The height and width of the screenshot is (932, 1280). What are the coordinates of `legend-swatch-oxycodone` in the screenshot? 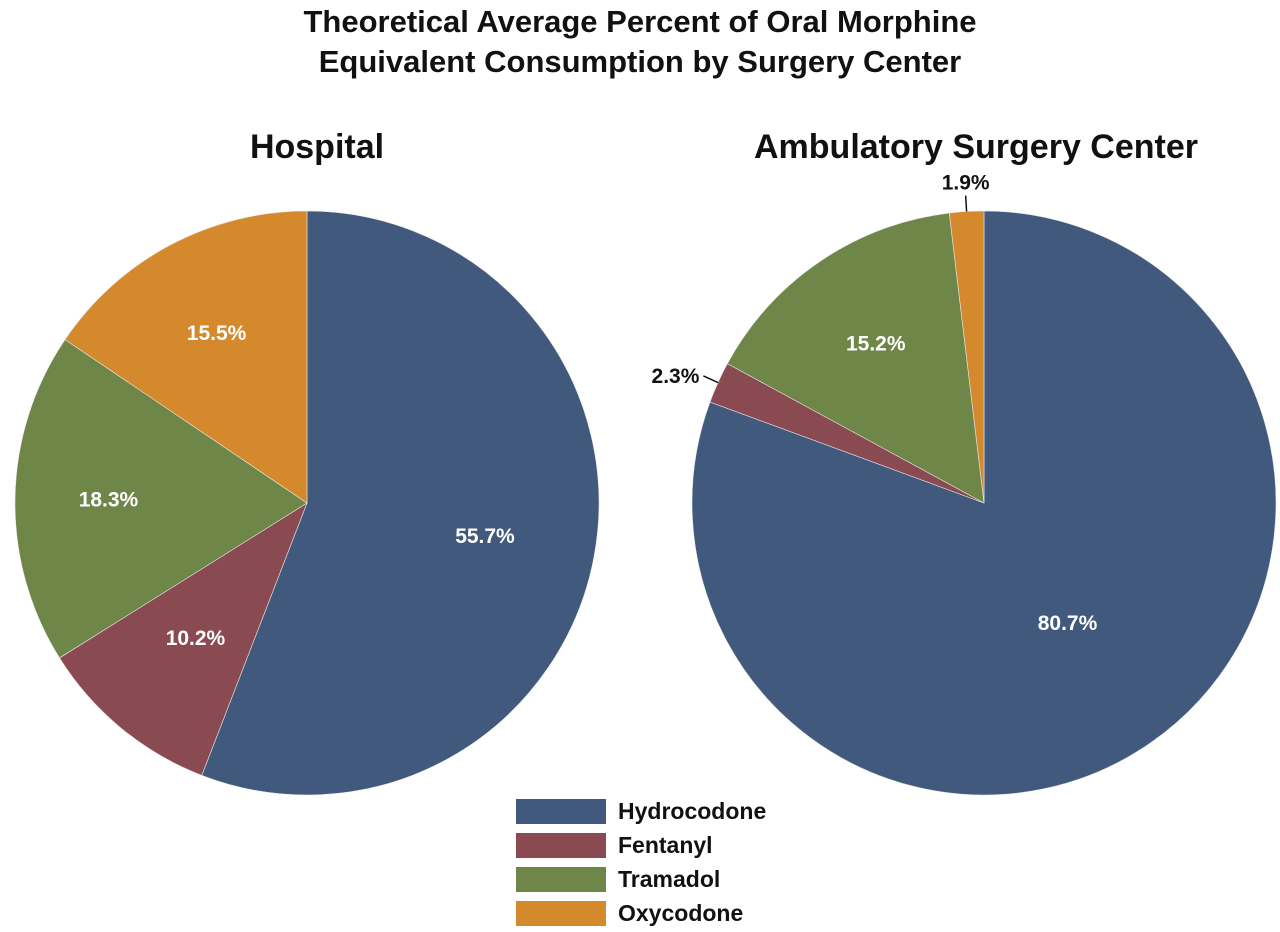 It's located at (561, 913).